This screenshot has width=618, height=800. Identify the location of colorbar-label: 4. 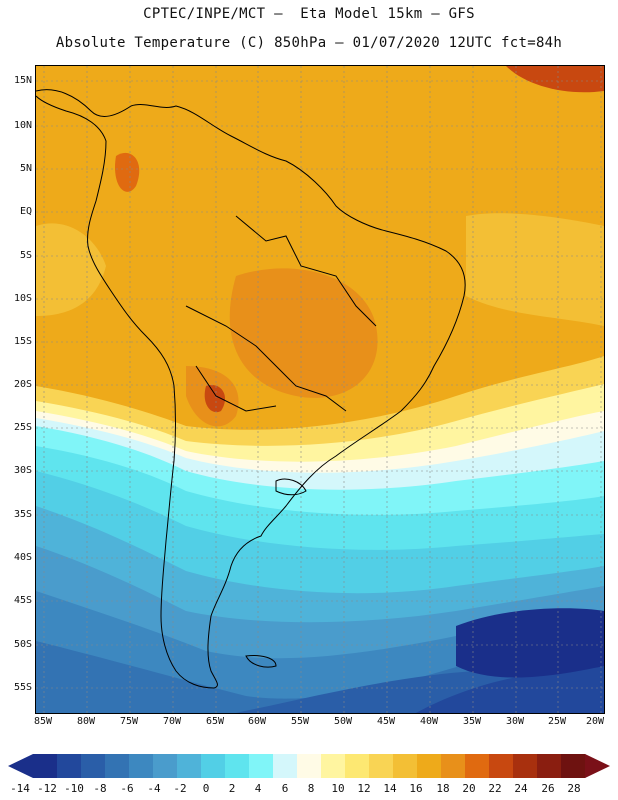
(258, 788).